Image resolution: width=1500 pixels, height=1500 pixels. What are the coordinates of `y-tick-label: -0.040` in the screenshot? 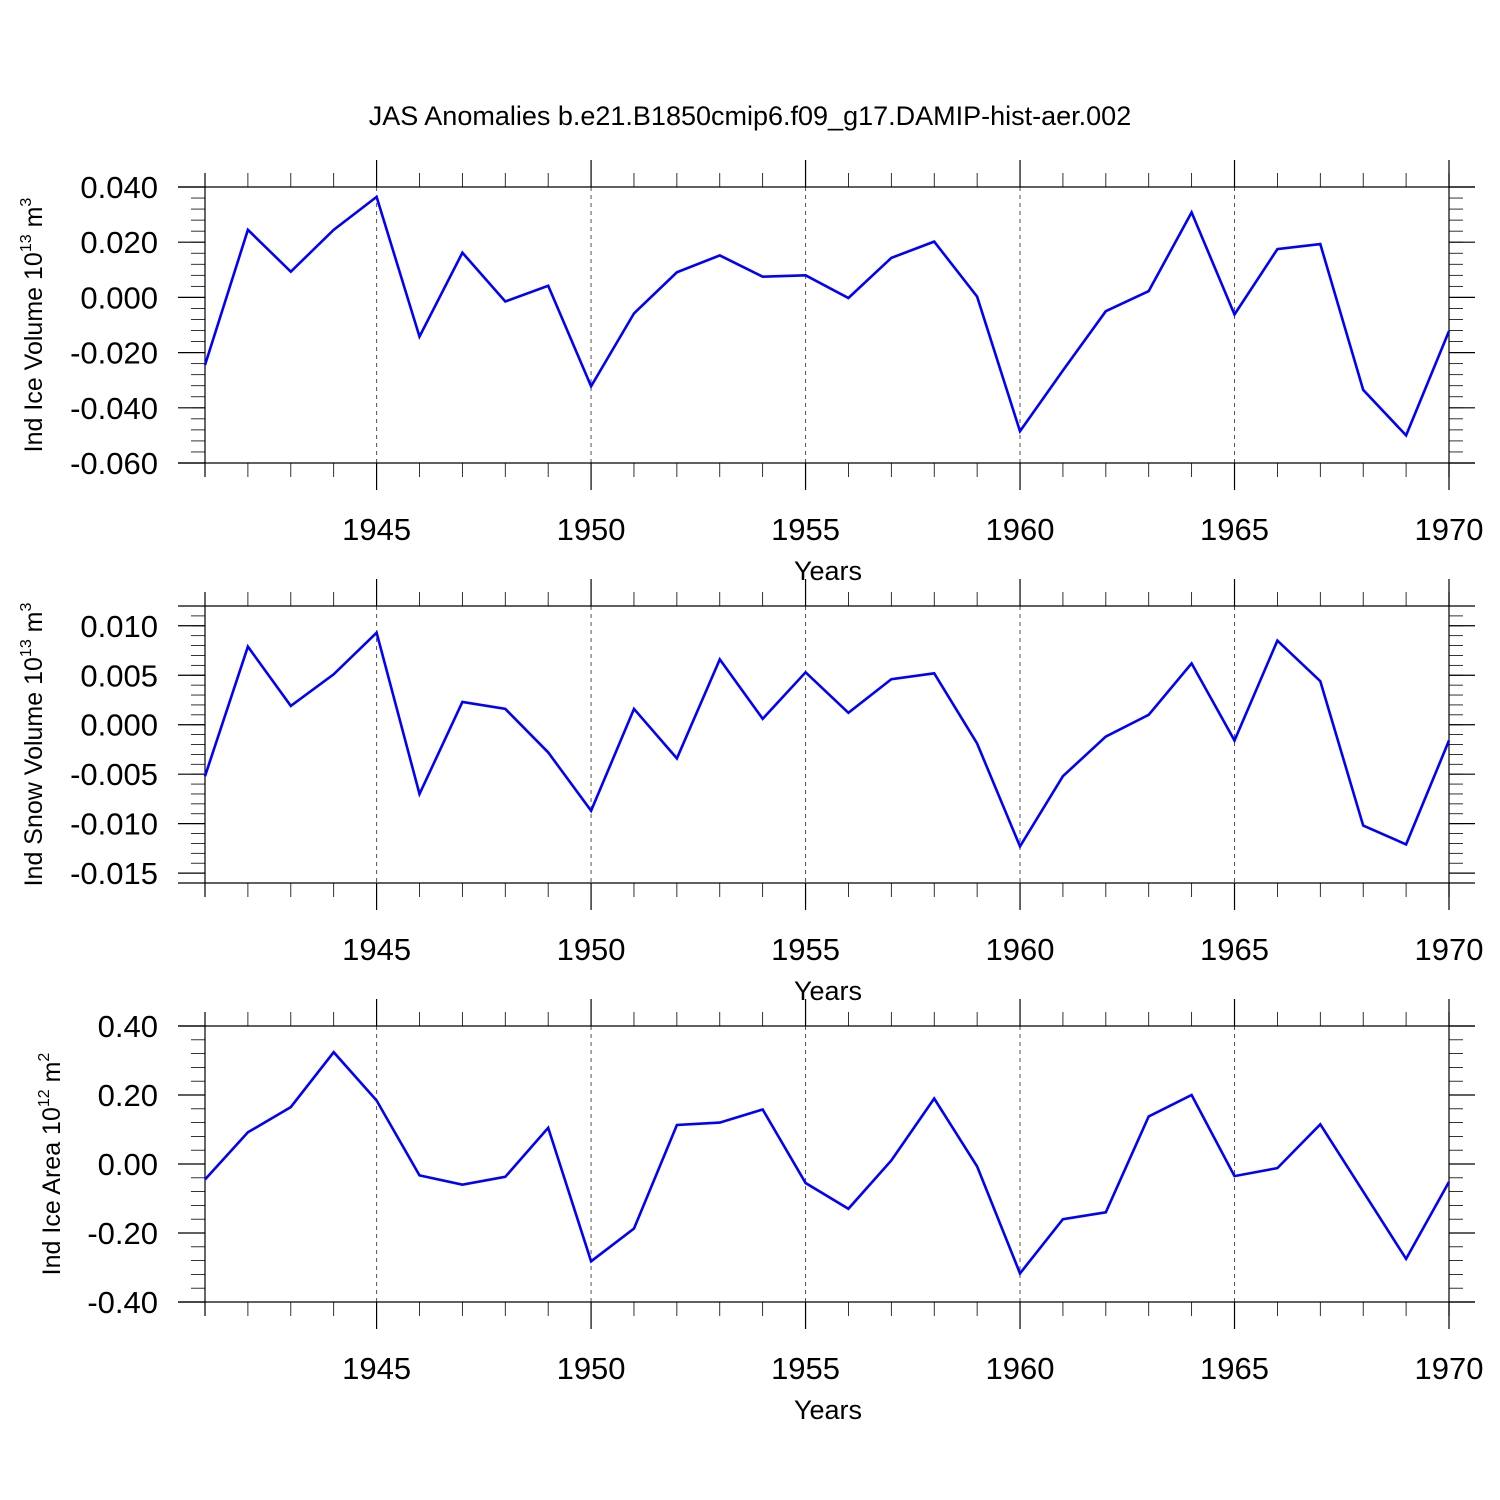 It's located at (114, 408).